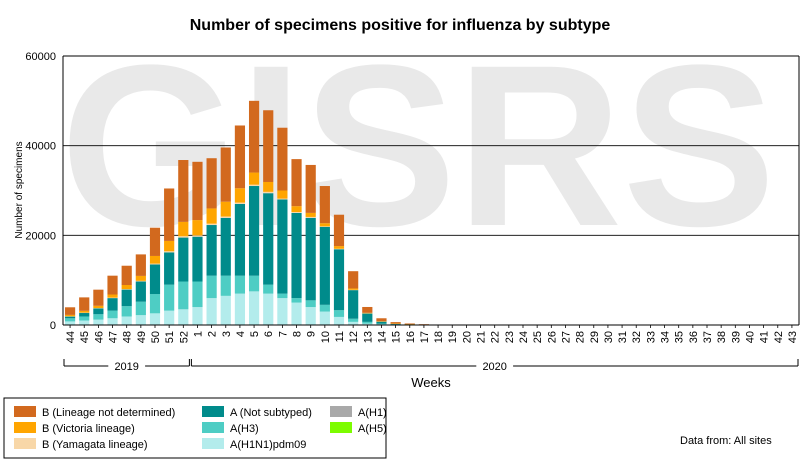 This screenshot has height=464, width=800. What do you see at coordinates (680, 337) in the screenshot?
I see `x-tick-label: 35` at bounding box center [680, 337].